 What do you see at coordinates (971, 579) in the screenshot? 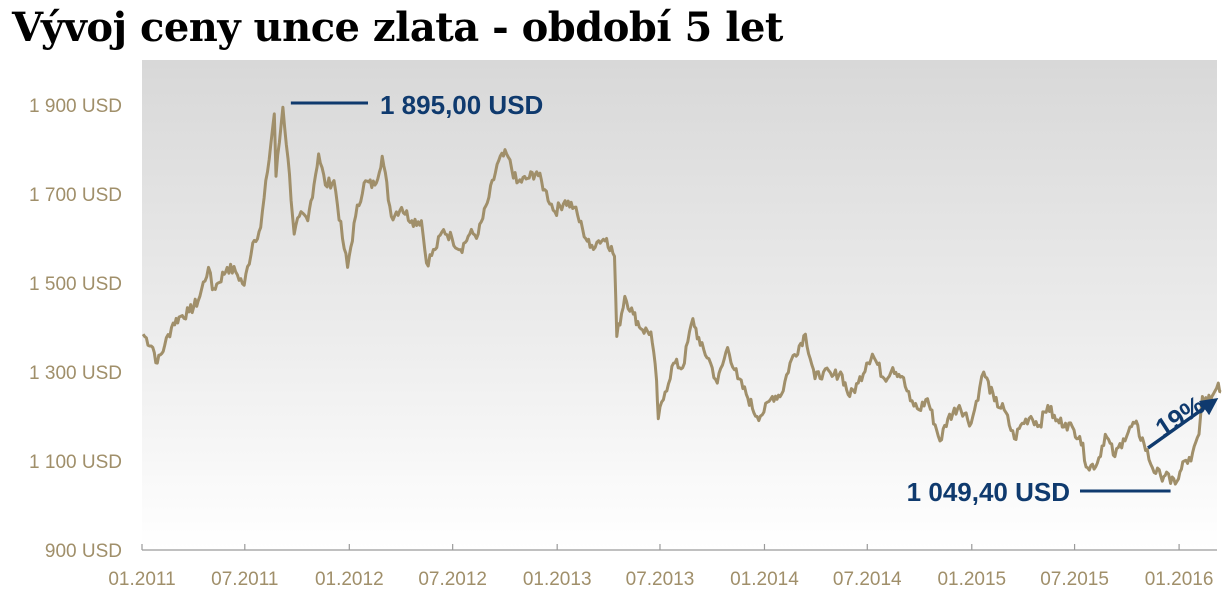
I see `x-tick-label: 01.2015` at bounding box center [971, 579].